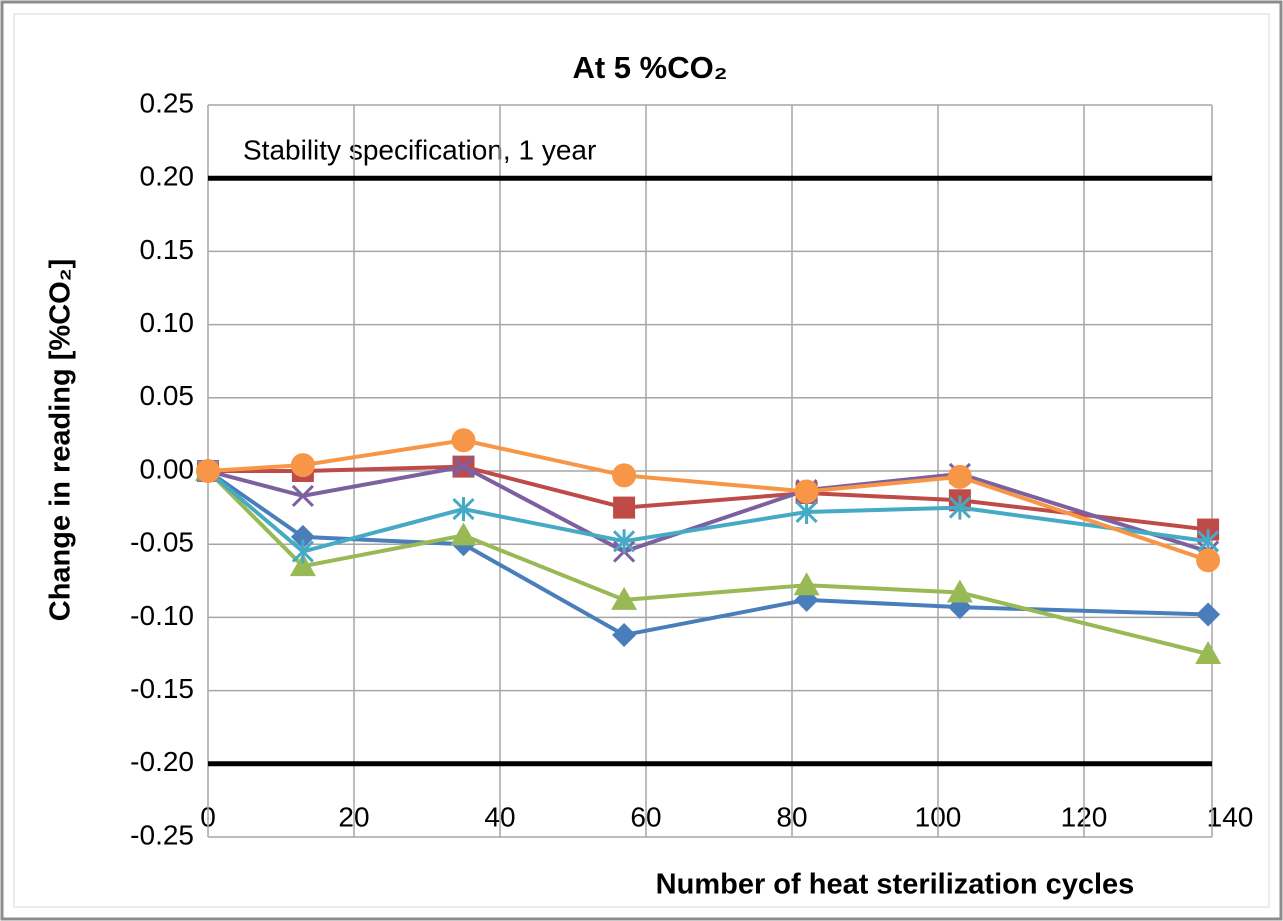 The width and height of the screenshot is (1283, 921). I want to click on y-tick-label: 0.05, so click(167, 395).